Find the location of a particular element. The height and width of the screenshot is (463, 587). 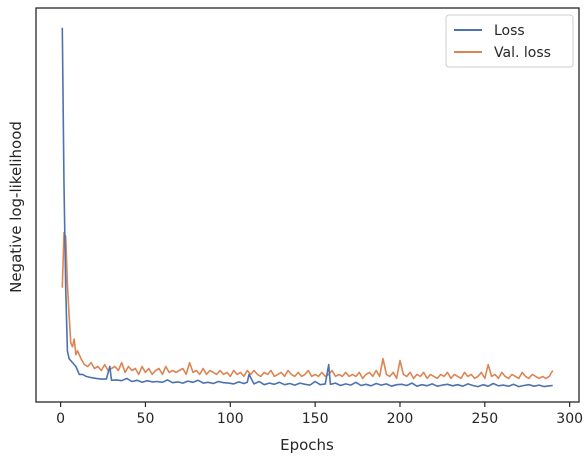

x-ticks: 0 50 100 150 200 250 300 is located at coordinates (319, 414).